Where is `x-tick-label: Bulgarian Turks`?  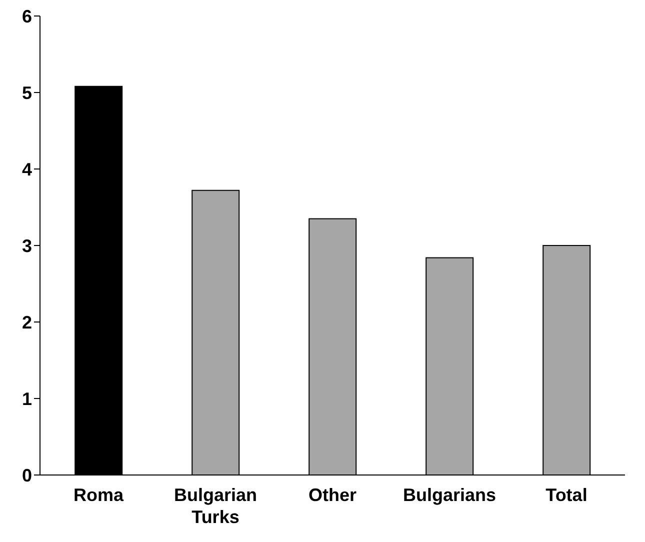 x-tick-label: Bulgarian Turks is located at coordinates (216, 506).